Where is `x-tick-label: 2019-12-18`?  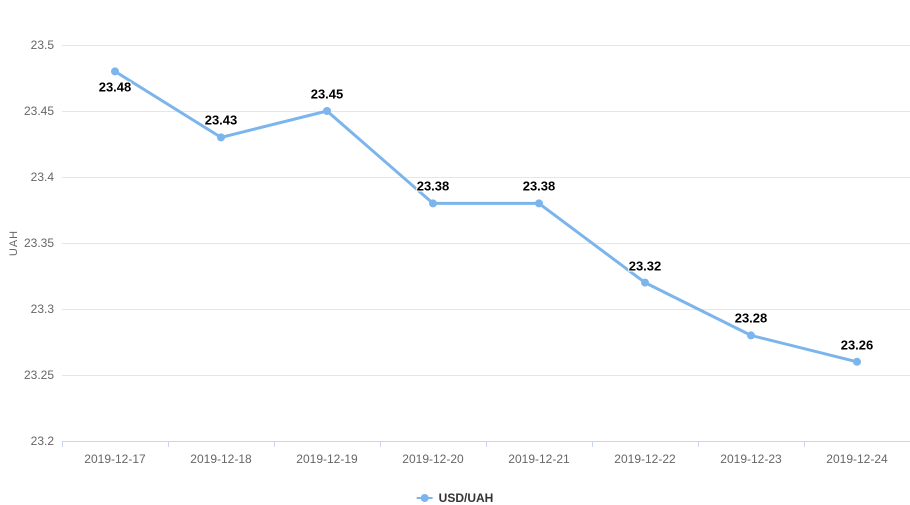
x-tick-label: 2019-12-18 is located at coordinates (221, 459).